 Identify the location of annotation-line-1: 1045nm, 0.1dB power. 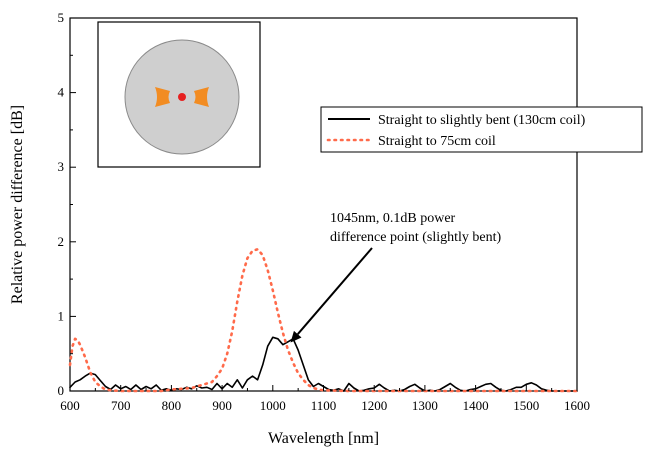
(393, 218).